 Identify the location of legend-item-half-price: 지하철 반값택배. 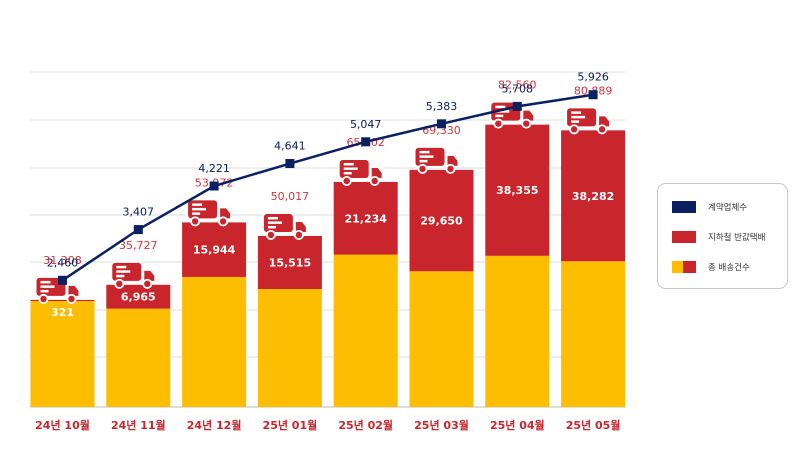
(718, 237).